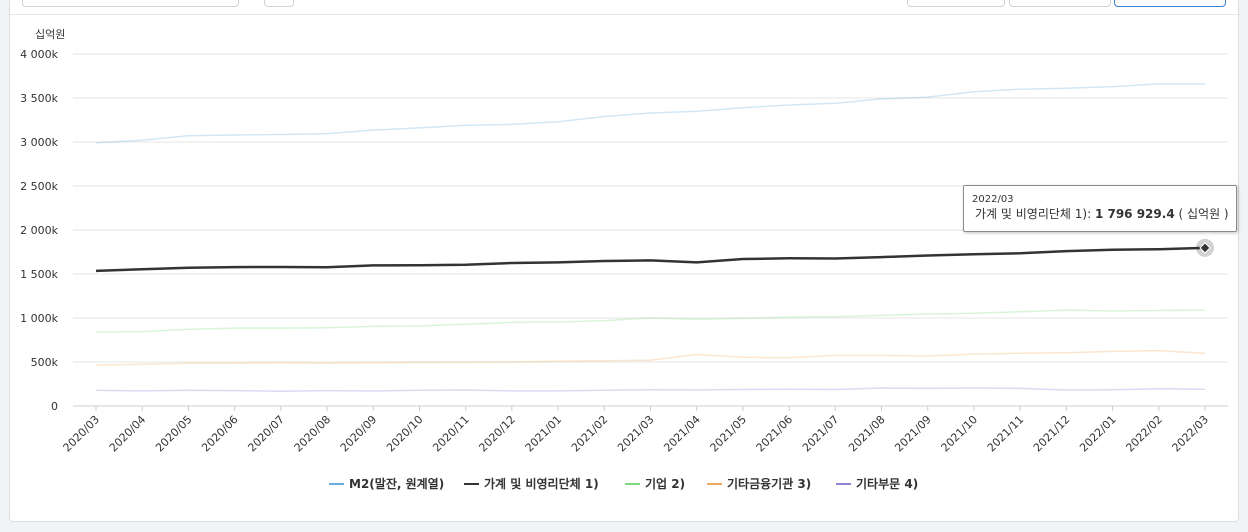 This screenshot has width=1248, height=532. I want to click on x-tick-label: 2020/06, so click(220, 434).